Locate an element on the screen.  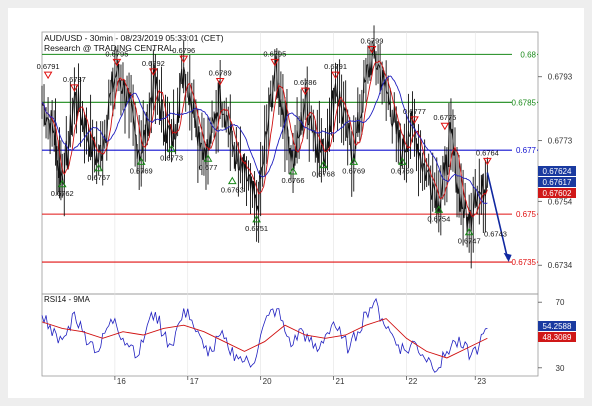
forecast-arrow-line is located at coordinates (497, 216).